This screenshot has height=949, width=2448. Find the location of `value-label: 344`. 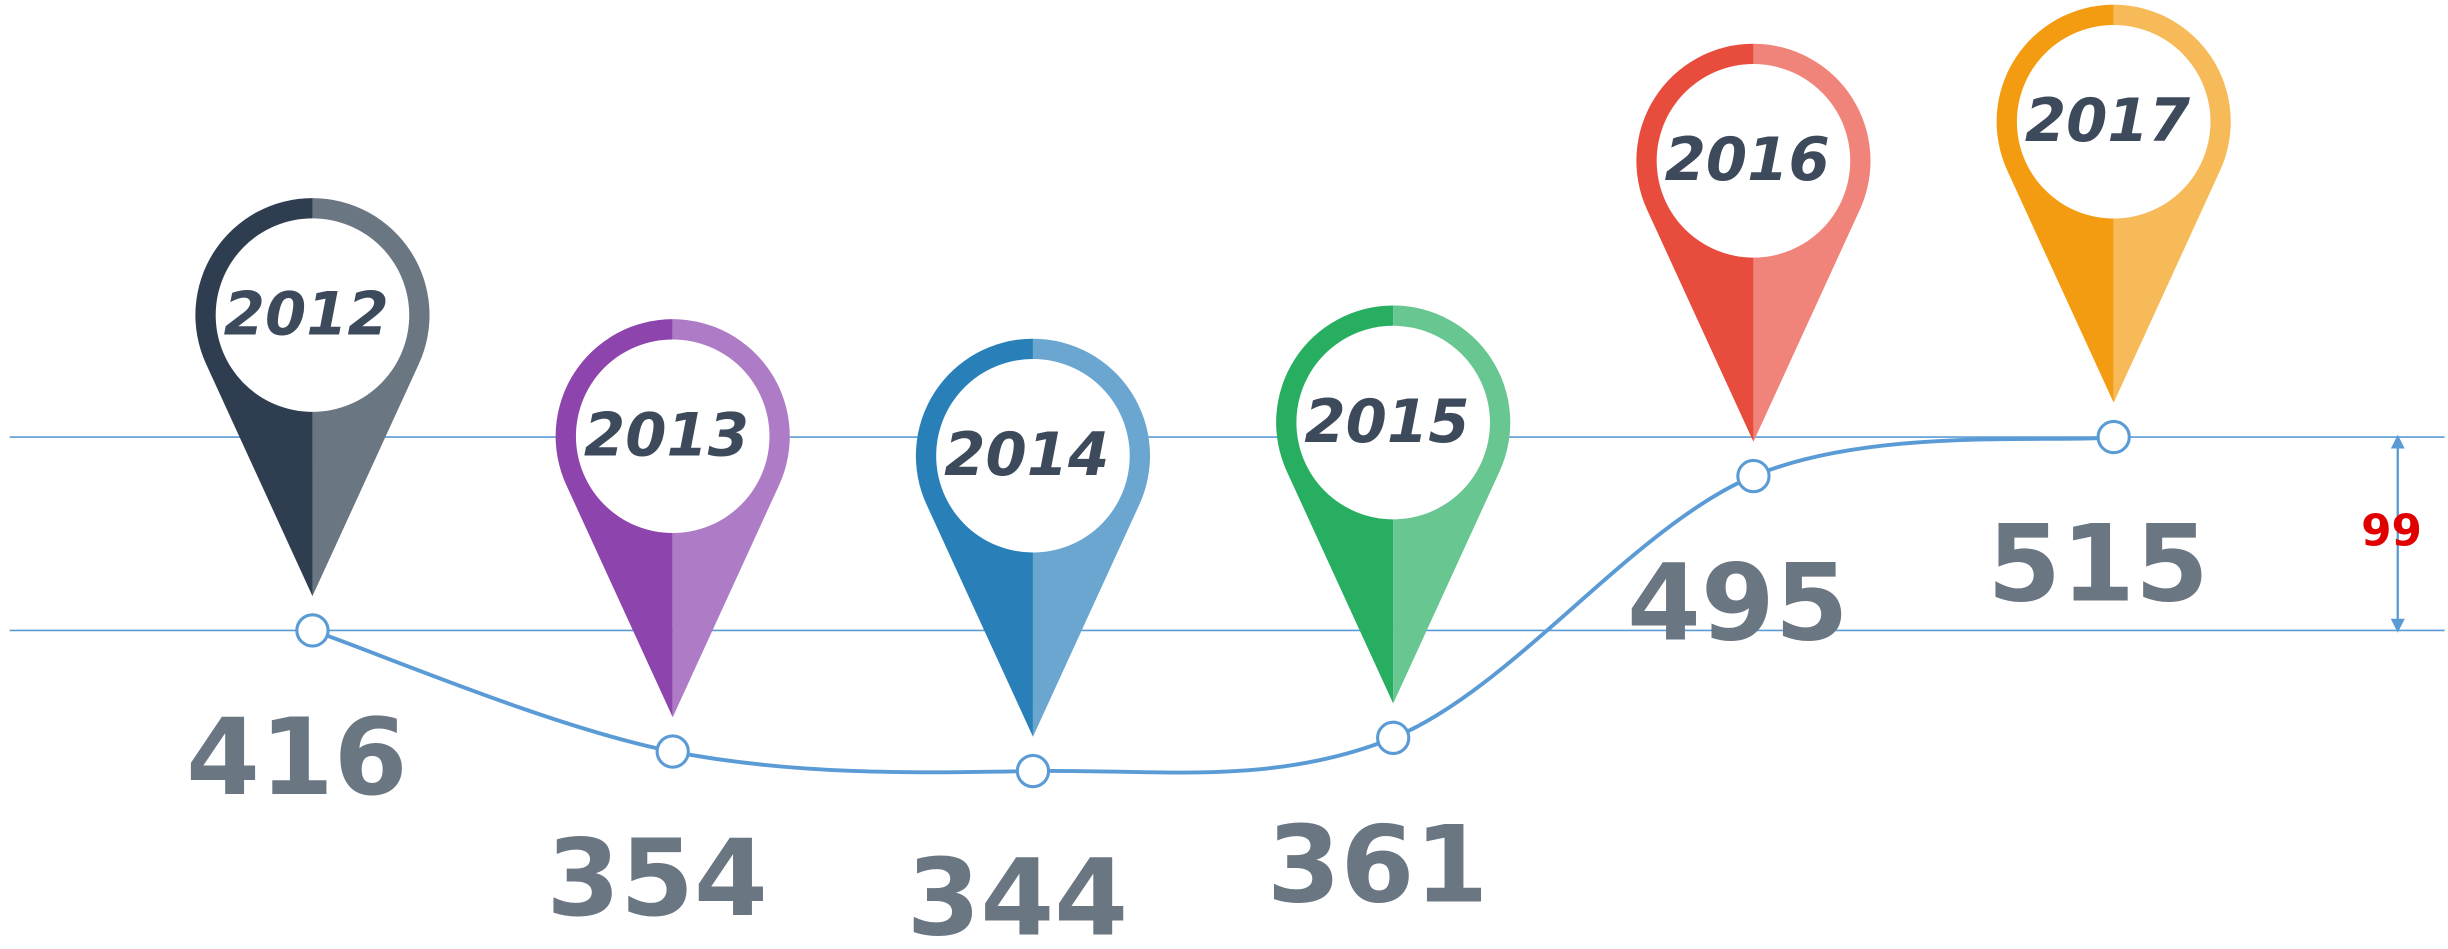

value-label: 344 is located at coordinates (1018, 893).